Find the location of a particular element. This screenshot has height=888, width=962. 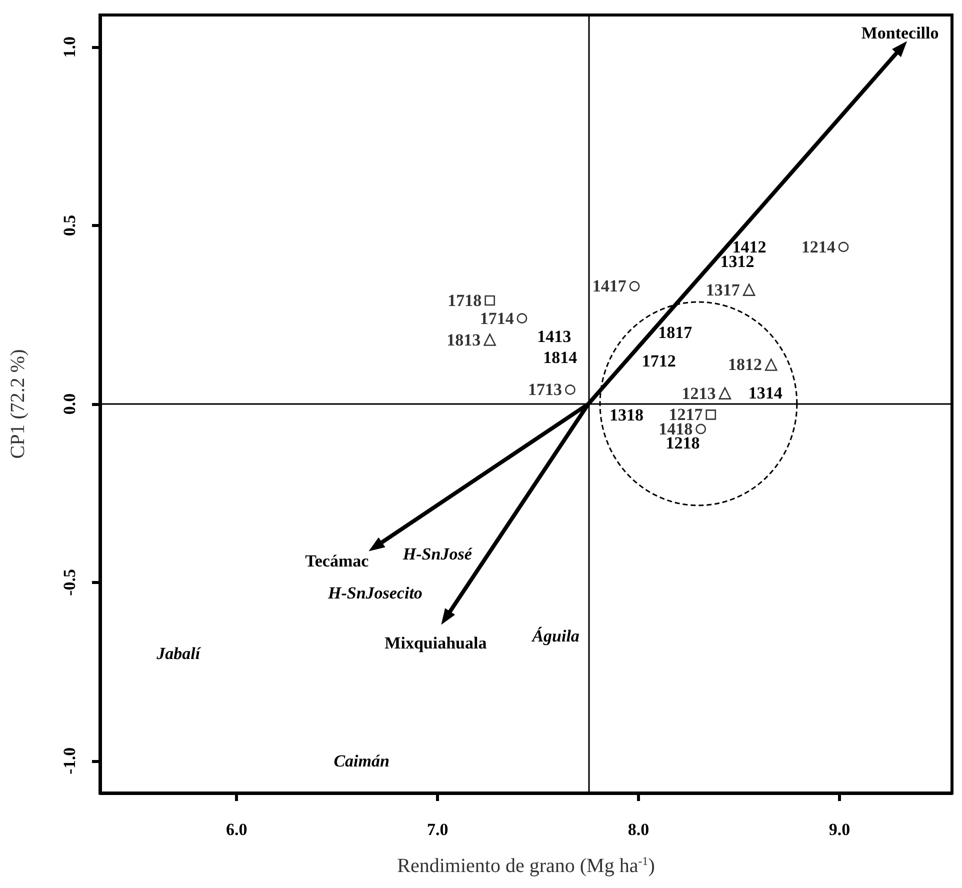

annotation: 1314 is located at coordinates (765, 393).